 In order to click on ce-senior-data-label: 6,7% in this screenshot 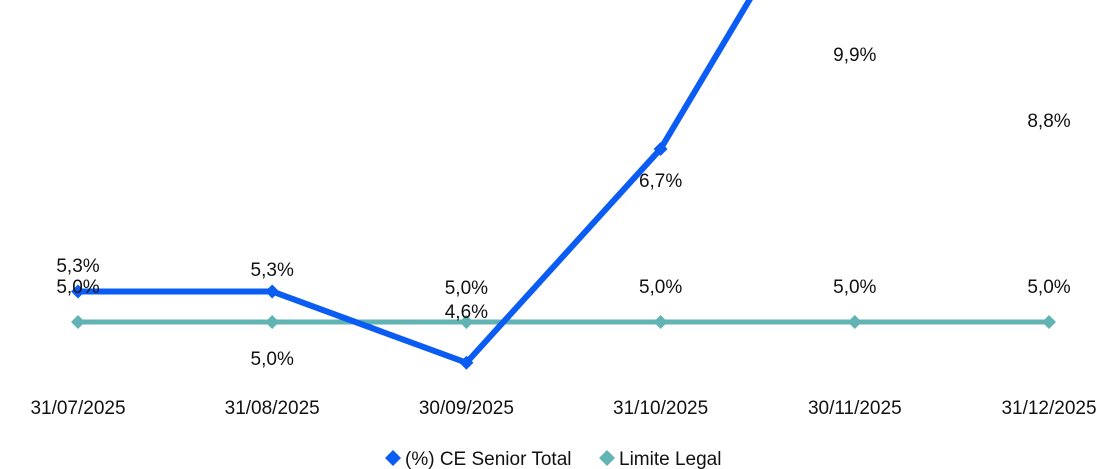, I will do `click(660, 181)`.